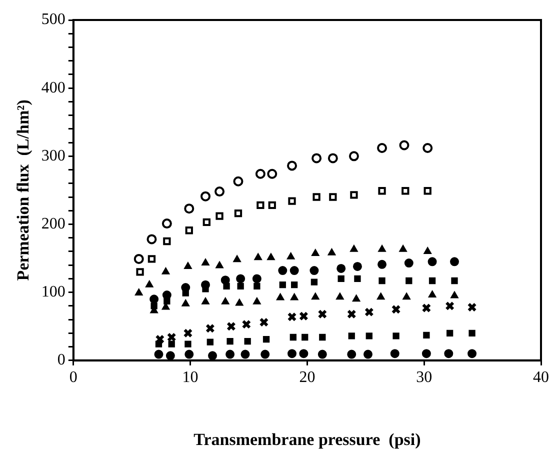  Describe the element at coordinates (307, 440) in the screenshot. I see `x-axis-title: Transmembrane pressure (psi)` at that location.